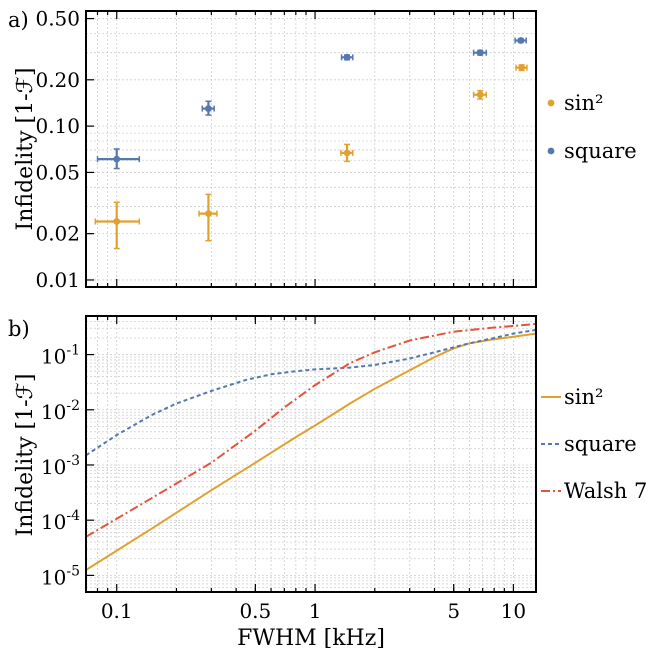  Describe the element at coordinates (25, 149) in the screenshot. I see `panel-a-y-axis-label: Infidelity [1-ℱ]` at that location.